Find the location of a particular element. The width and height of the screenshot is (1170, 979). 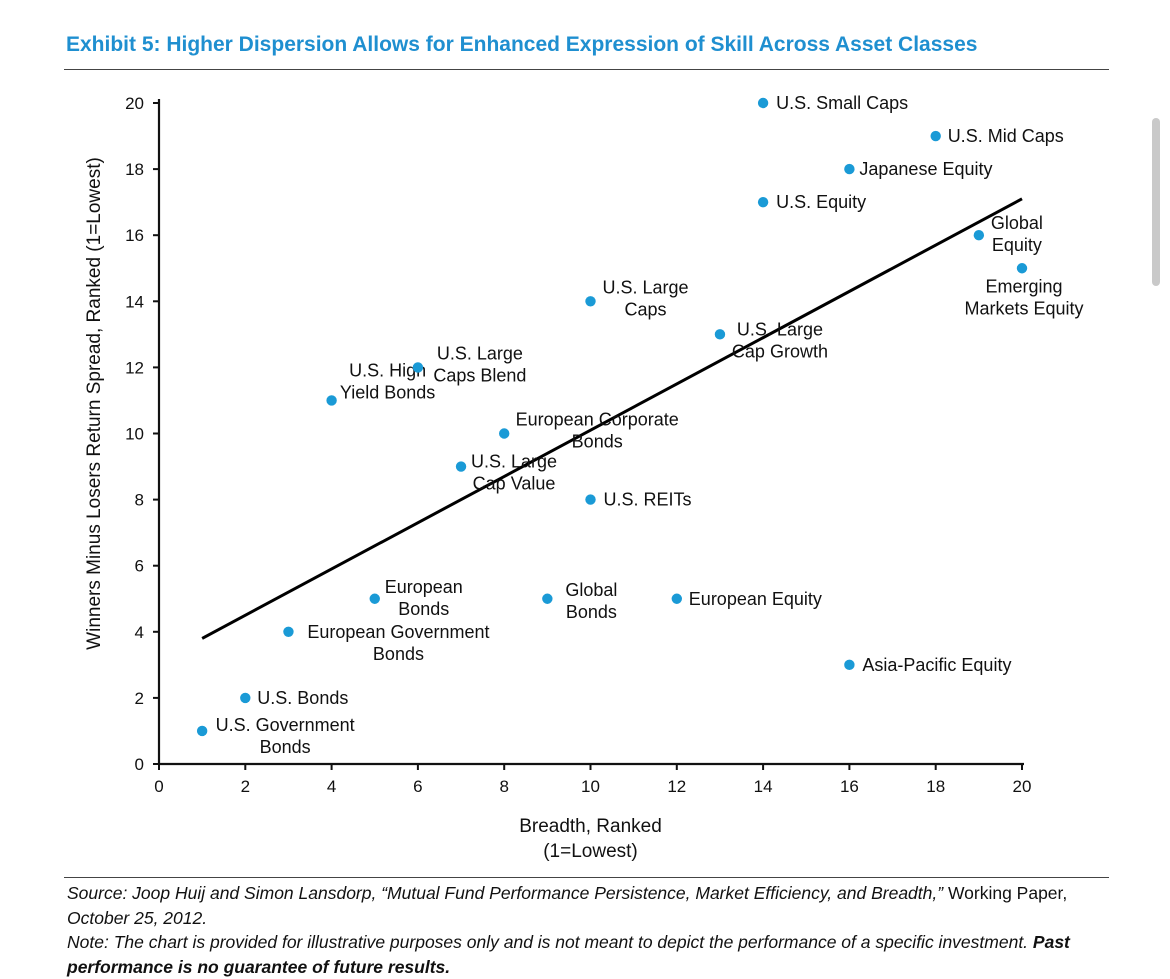

source-type: Working Paper, is located at coordinates (1005, 893).